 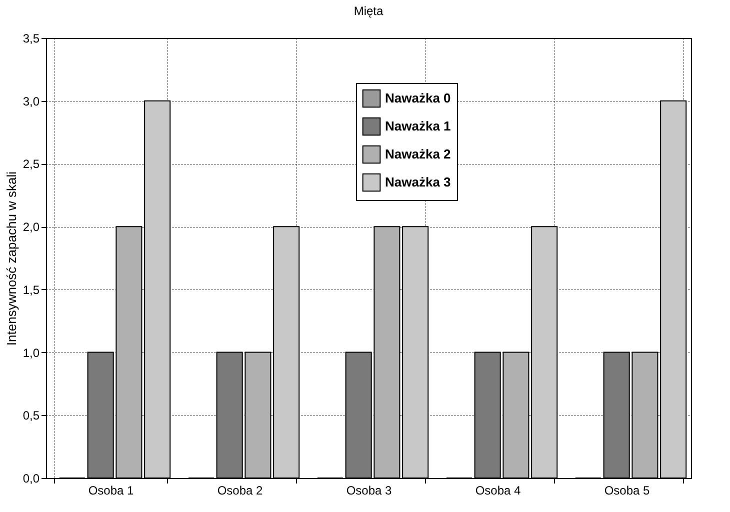 I want to click on y-axis-title: Intensywność zapachu w skali, so click(x=11, y=258).